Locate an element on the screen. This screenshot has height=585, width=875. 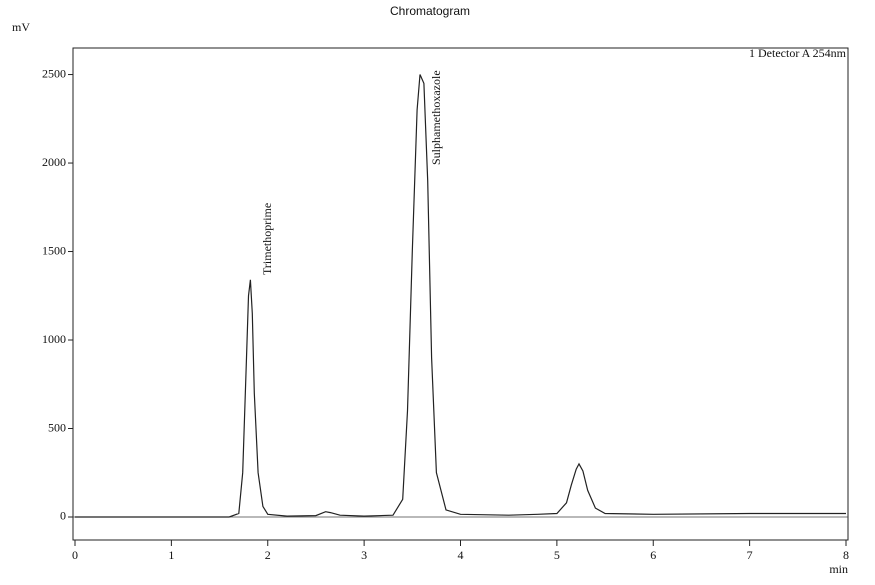
y-tick-label: 1500 is located at coordinates (54, 250).